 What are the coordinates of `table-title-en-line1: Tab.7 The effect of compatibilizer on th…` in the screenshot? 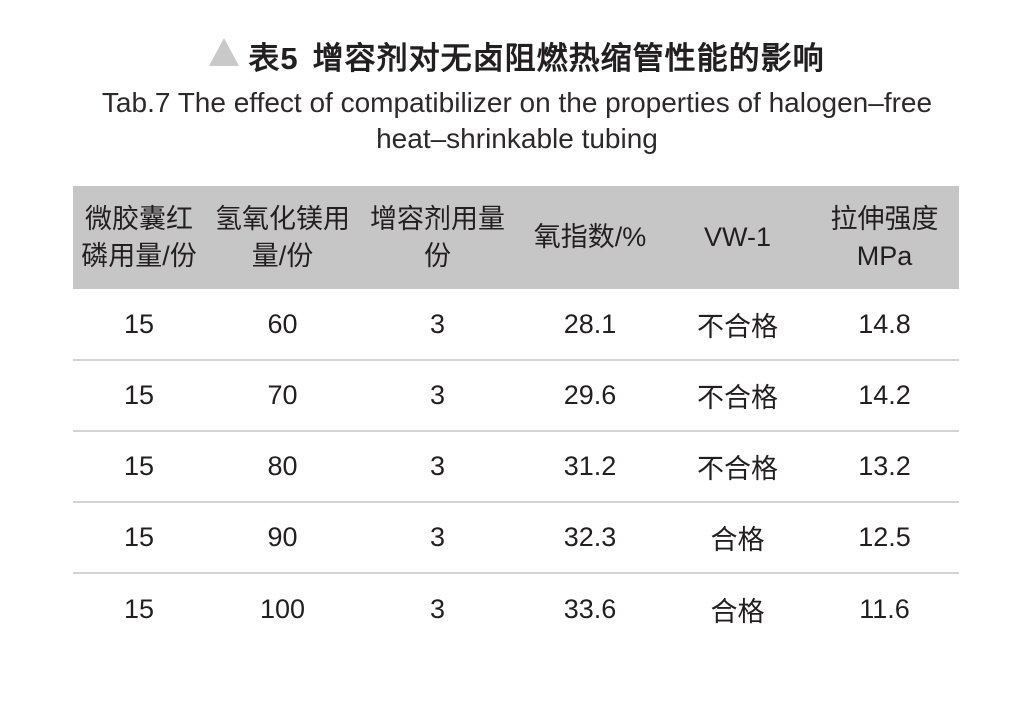 It's located at (517, 102).